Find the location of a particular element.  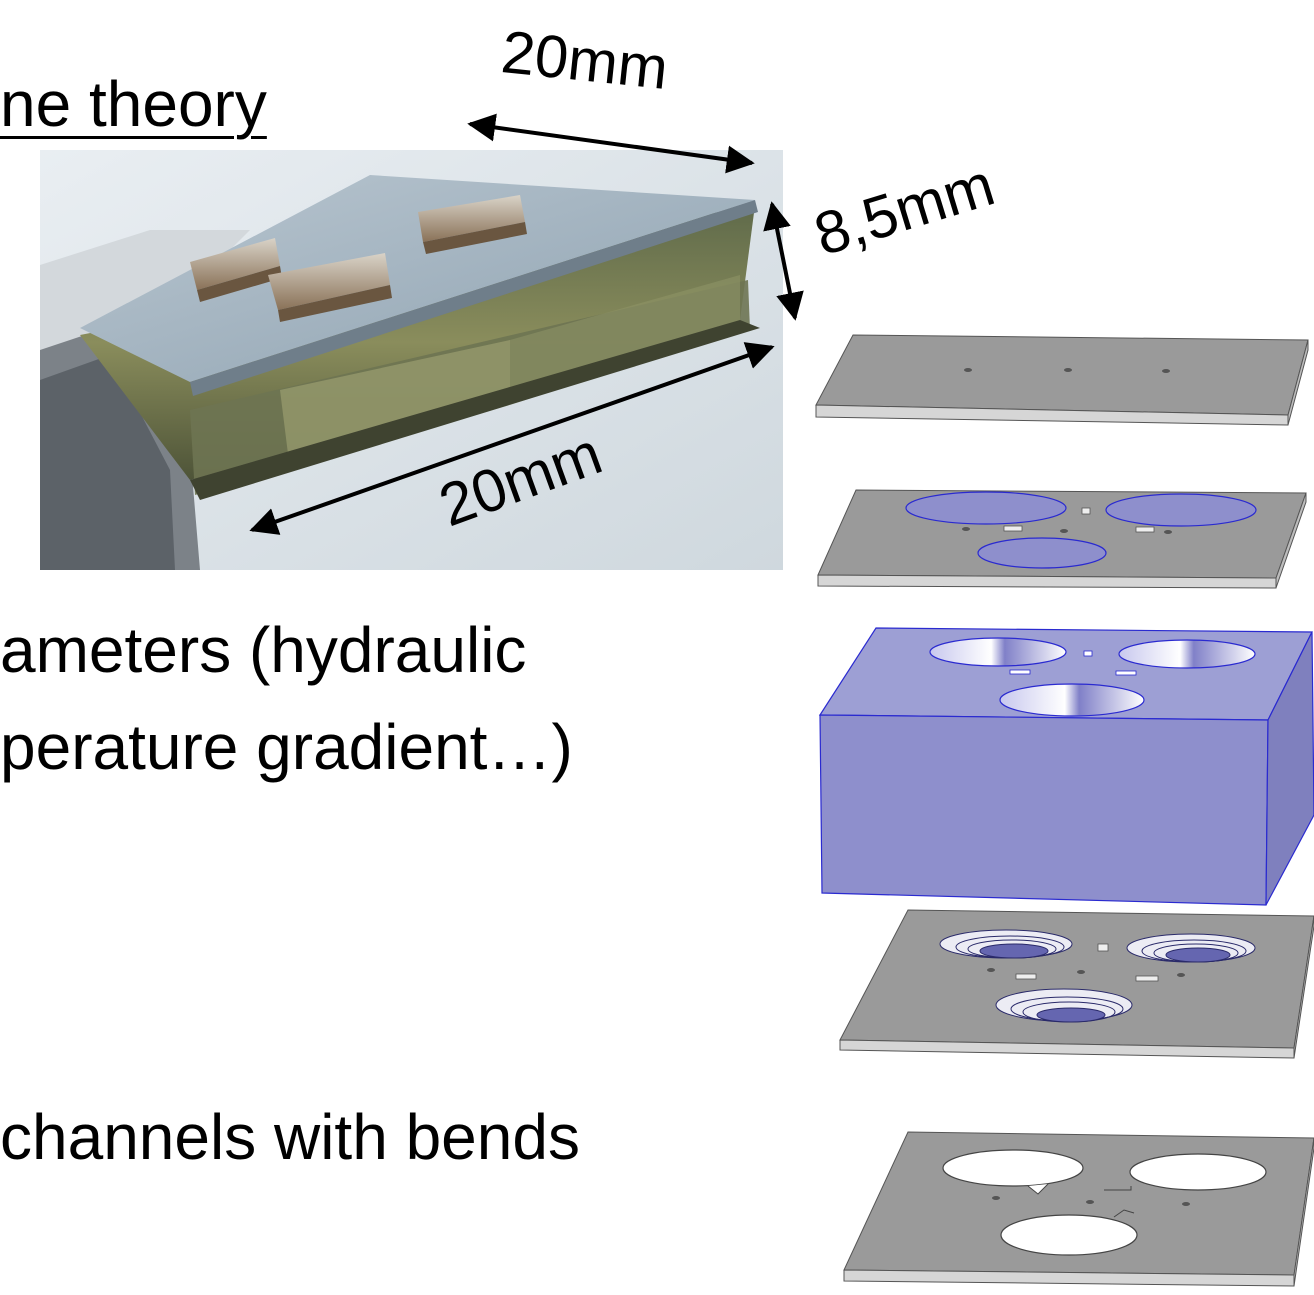

dim-label-height: 8,5mm is located at coordinates (904, 209).